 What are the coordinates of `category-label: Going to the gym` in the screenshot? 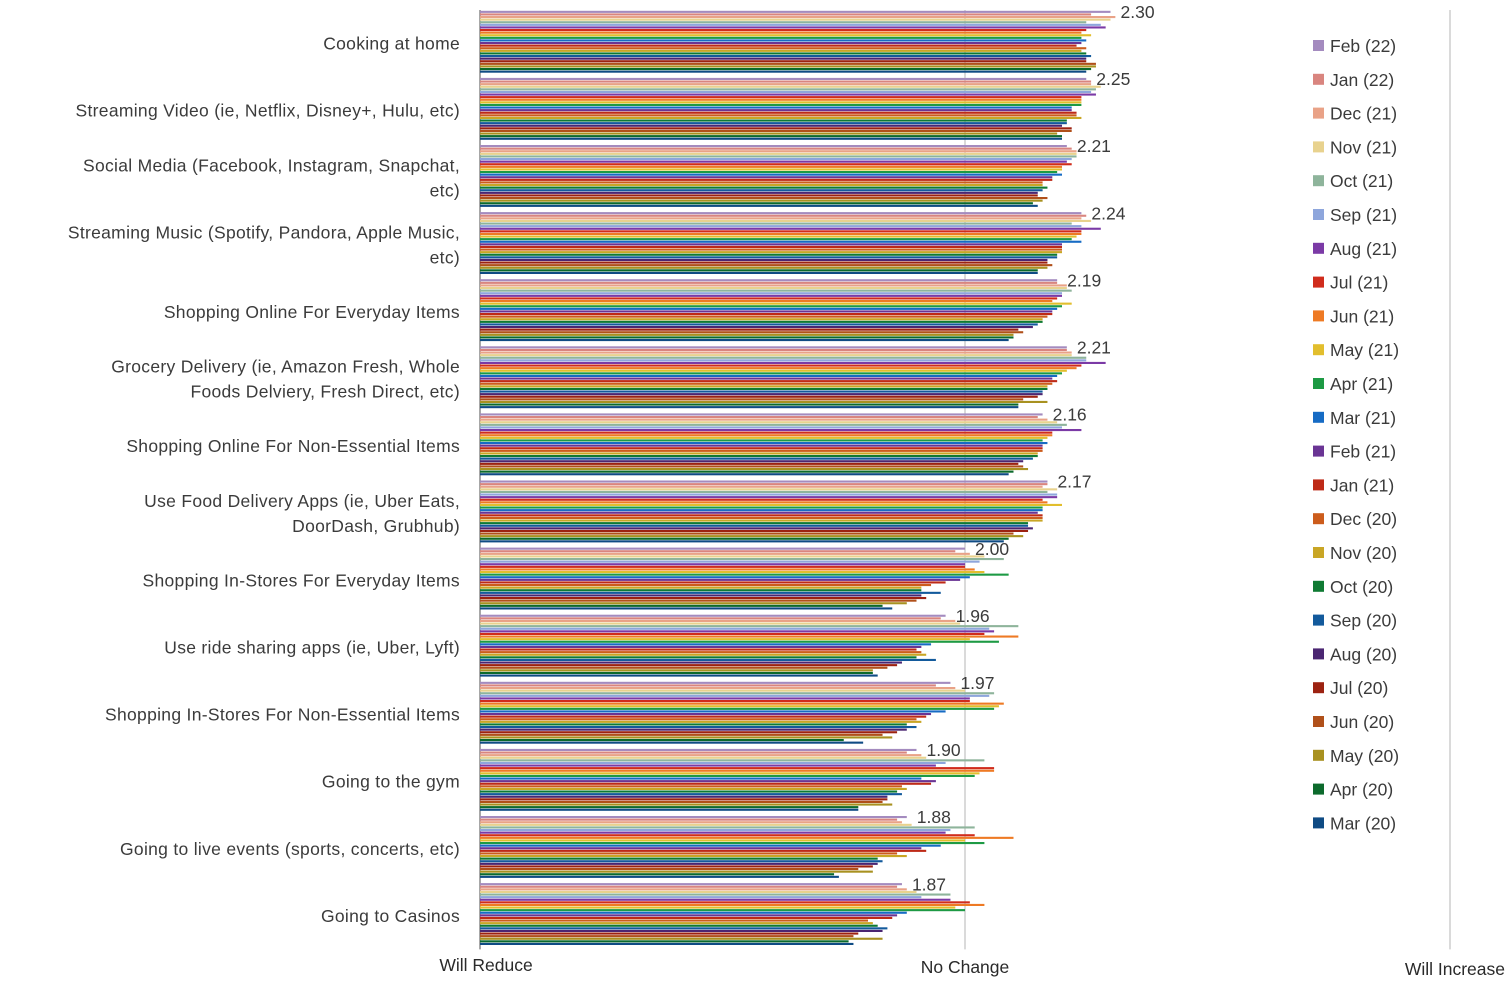 It's located at (391, 782).